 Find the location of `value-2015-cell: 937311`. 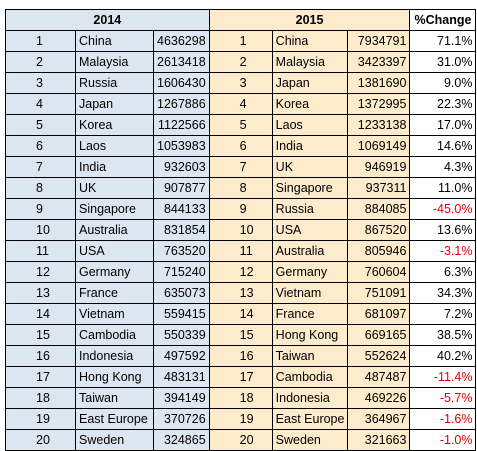

value-2015-cell: 937311 is located at coordinates (379, 188).